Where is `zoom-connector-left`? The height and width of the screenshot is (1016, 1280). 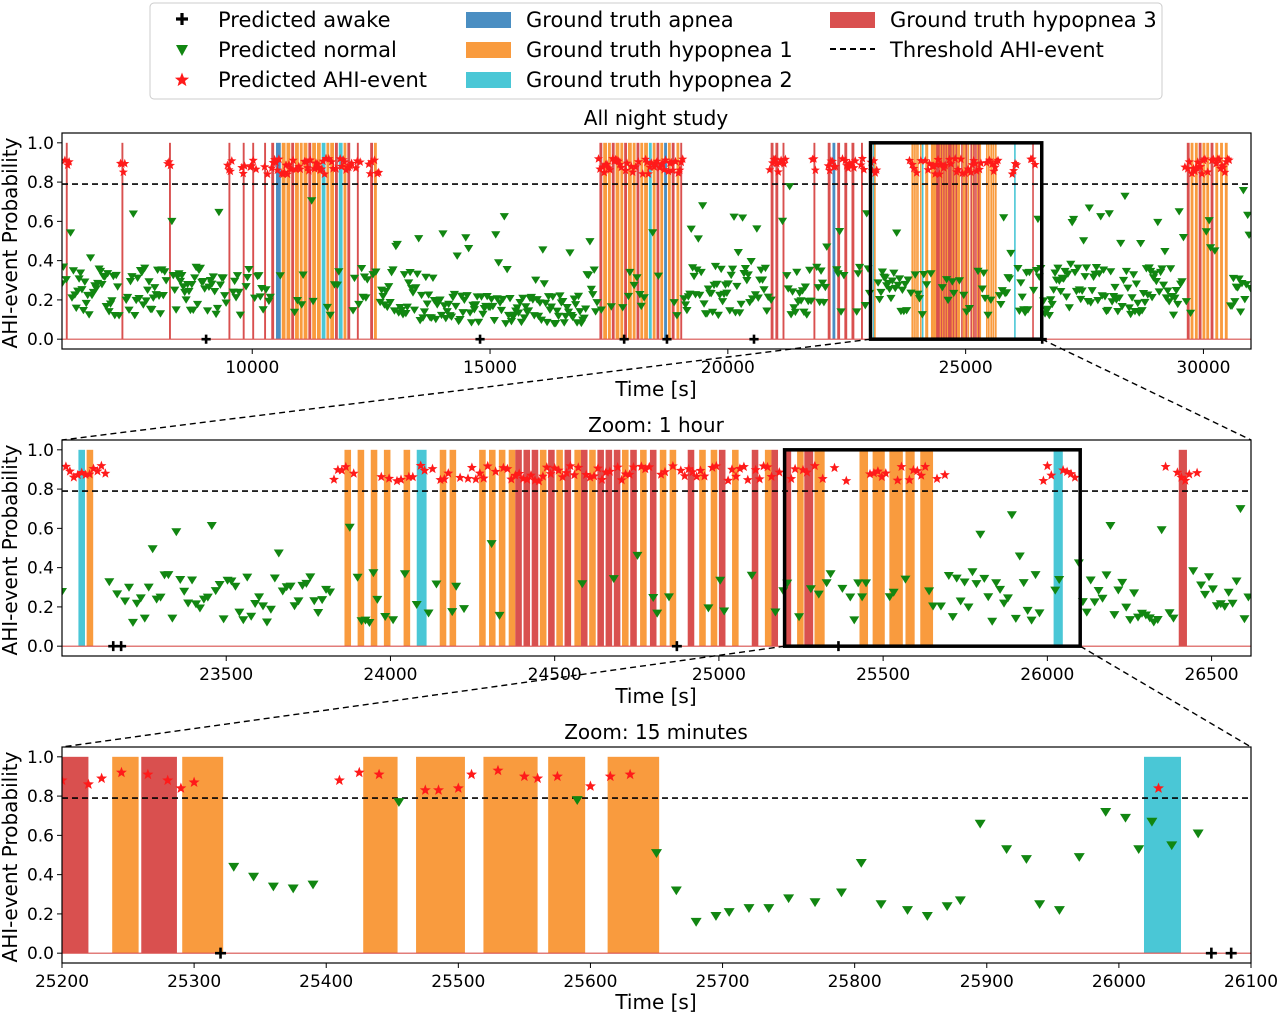
zoom-connector-left is located at coordinates (466, 389).